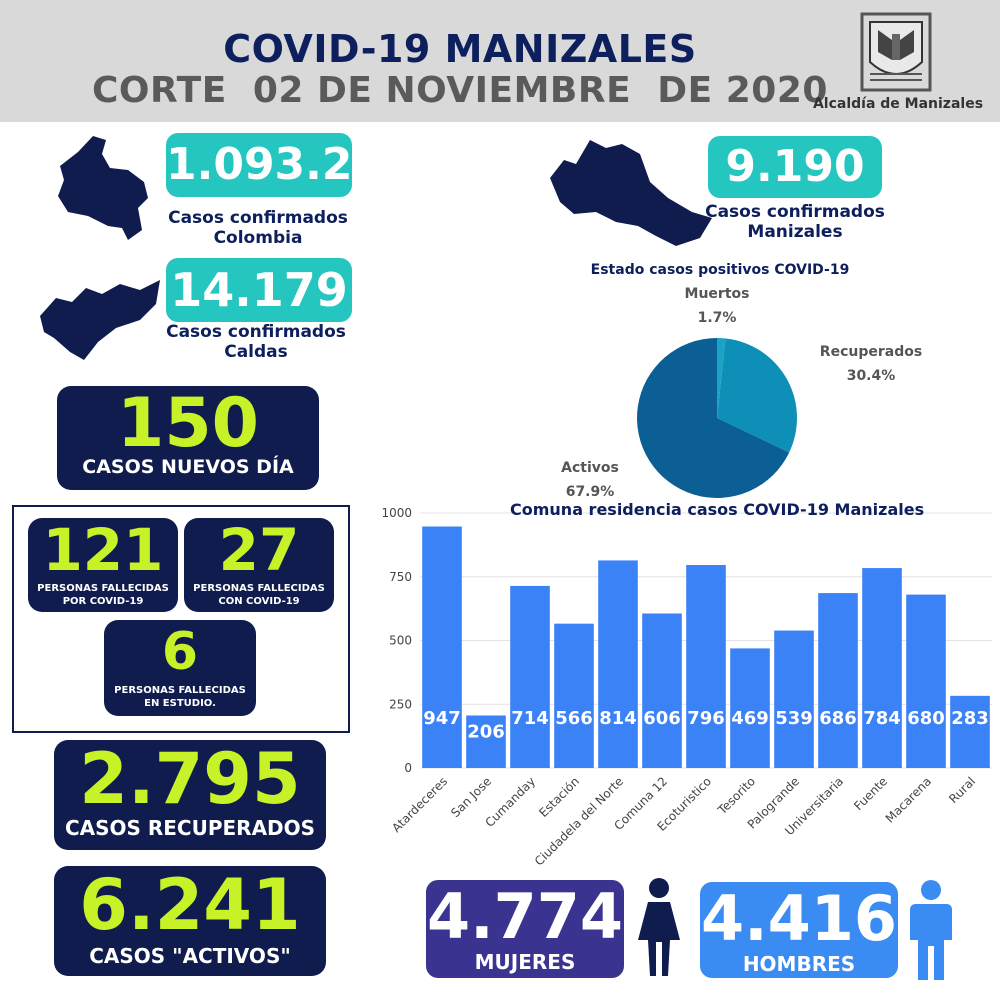 This screenshot has width=1000, height=1000. What do you see at coordinates (525, 962) in the screenshot?
I see `women-label: MUJERES` at bounding box center [525, 962].